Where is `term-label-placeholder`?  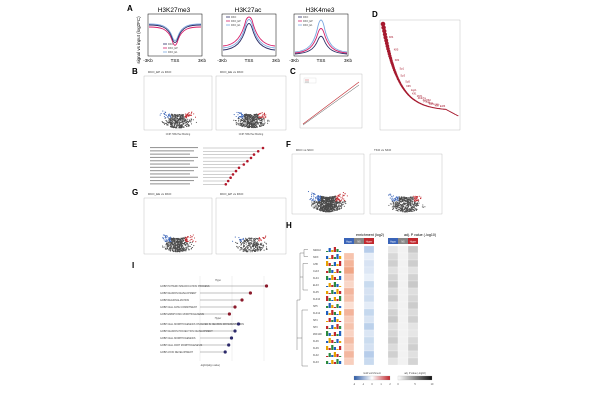
term-label-placeholder is located at coordinates (172, 171).